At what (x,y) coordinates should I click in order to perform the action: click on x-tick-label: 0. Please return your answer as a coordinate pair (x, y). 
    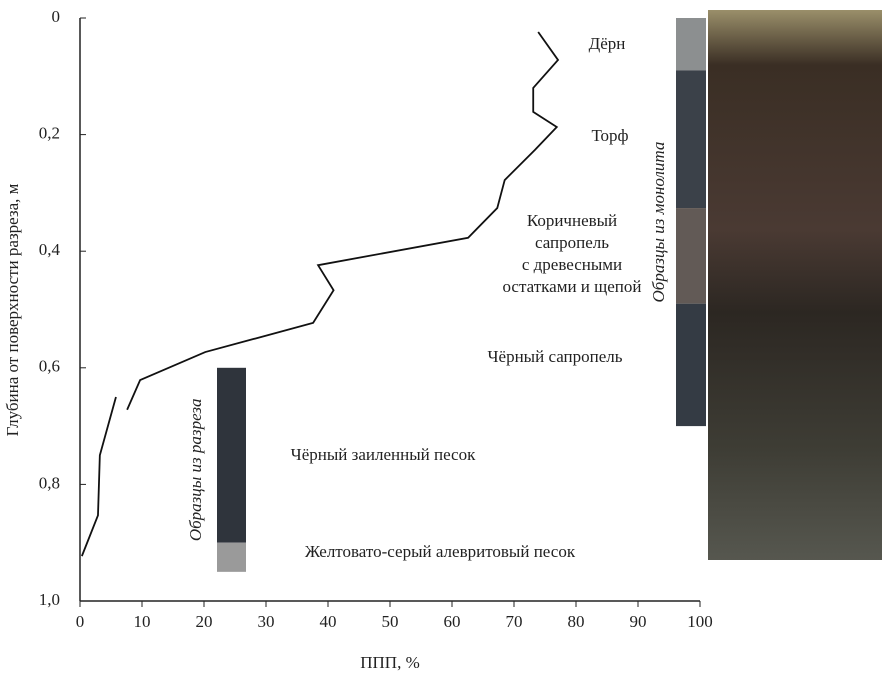
    Looking at the image, I should click on (80, 621).